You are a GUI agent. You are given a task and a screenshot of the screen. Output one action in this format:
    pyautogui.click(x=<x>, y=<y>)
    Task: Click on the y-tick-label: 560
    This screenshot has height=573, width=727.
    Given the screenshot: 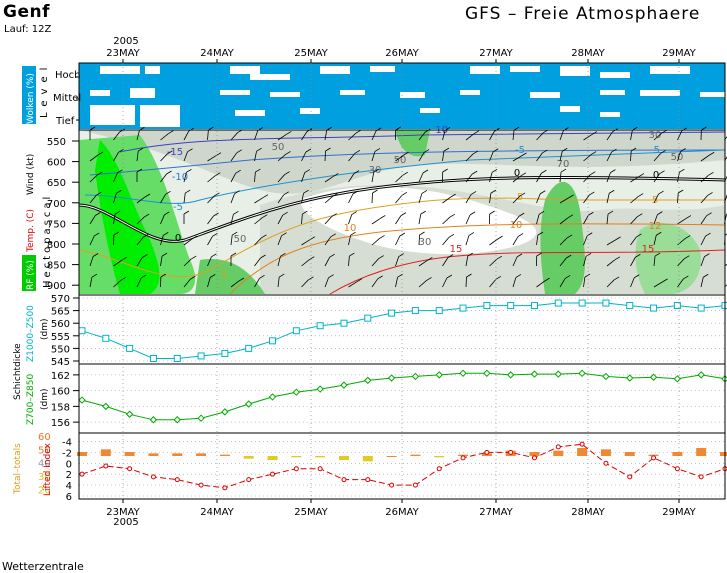 What is the action you would take?
    pyautogui.click(x=60, y=324)
    